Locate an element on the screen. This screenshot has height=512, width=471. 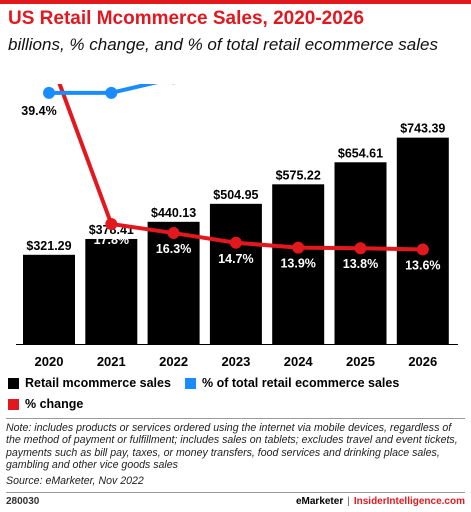
top-accent-bar is located at coordinates (235, 2).